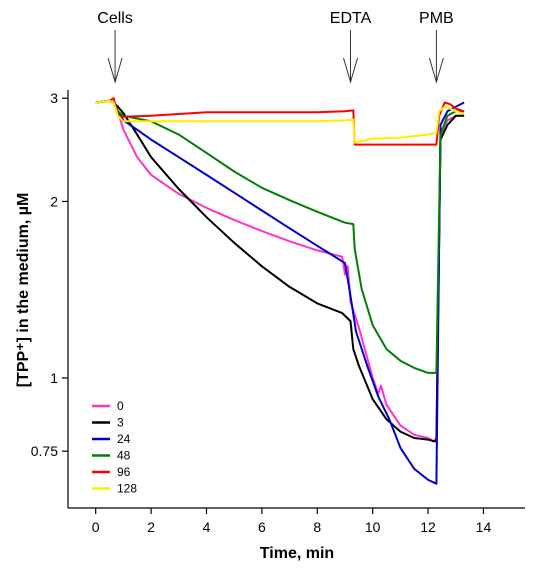 The height and width of the screenshot is (571, 550). I want to click on legend-label-3: 3, so click(120, 423).